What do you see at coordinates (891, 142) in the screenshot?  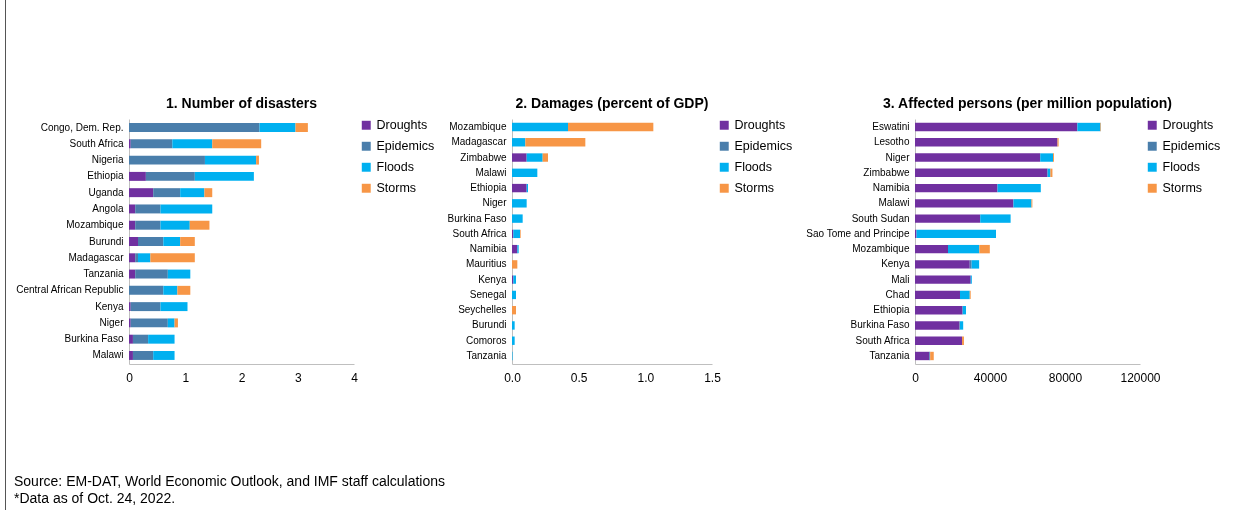 I see `y-tick-label: Lesotho` at bounding box center [891, 142].